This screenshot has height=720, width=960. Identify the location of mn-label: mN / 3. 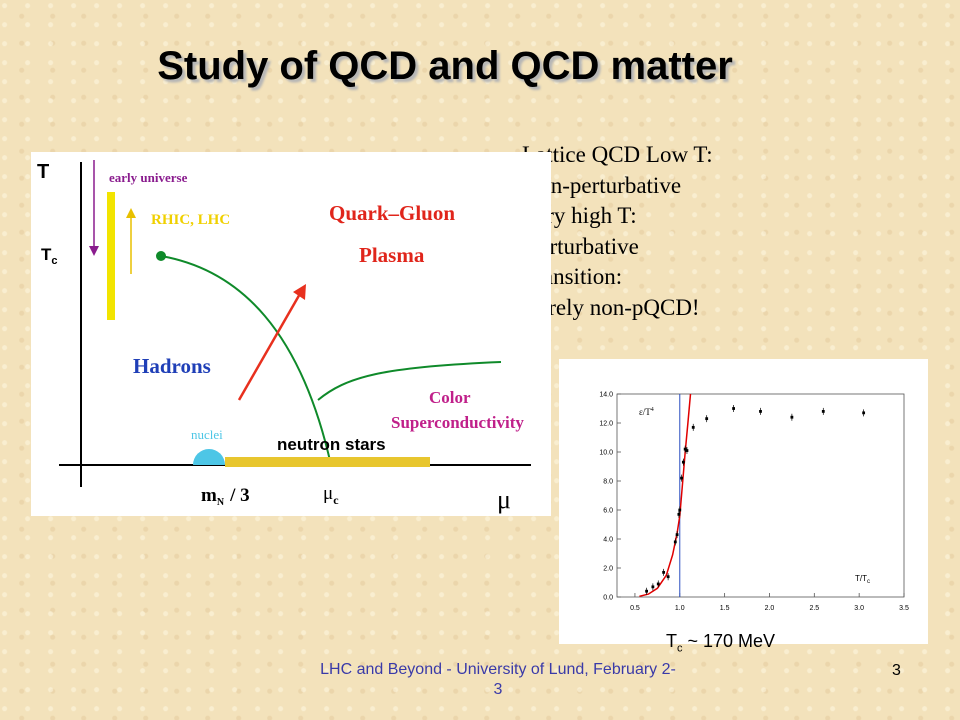
(225, 496).